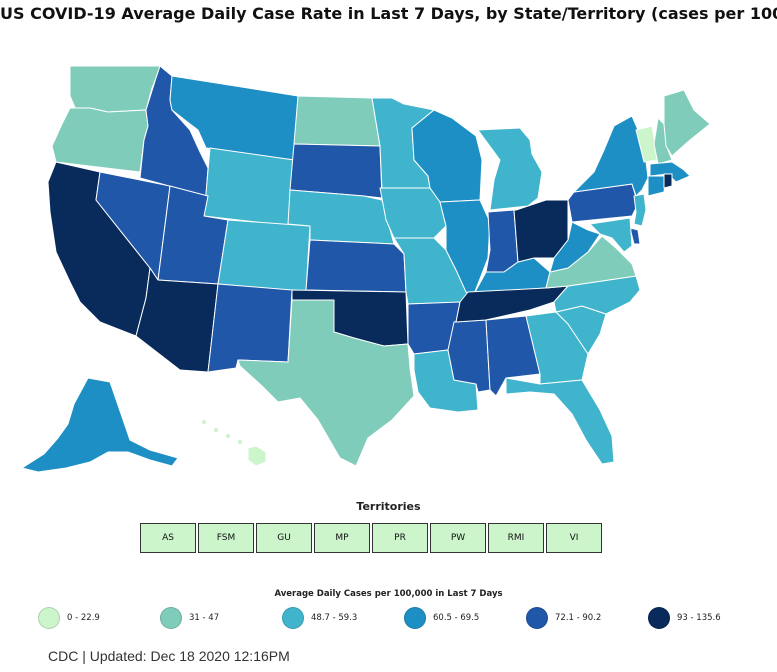 The height and width of the screenshot is (672, 777). What do you see at coordinates (560, 421) in the screenshot?
I see `state-FL` at bounding box center [560, 421].